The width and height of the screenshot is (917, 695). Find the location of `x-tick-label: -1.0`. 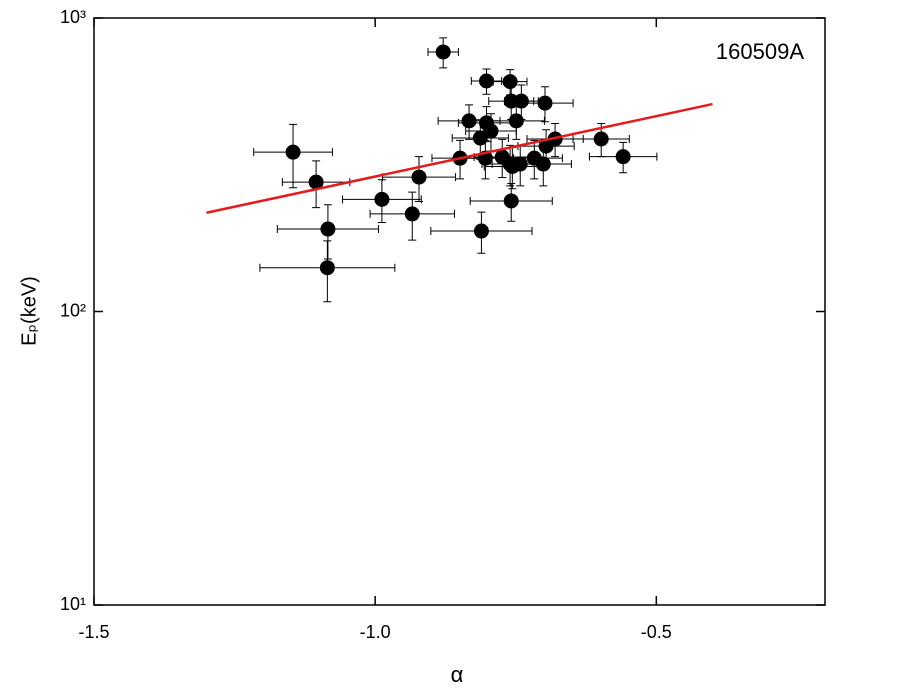

x-tick-label: -1.0 is located at coordinates (375, 632).